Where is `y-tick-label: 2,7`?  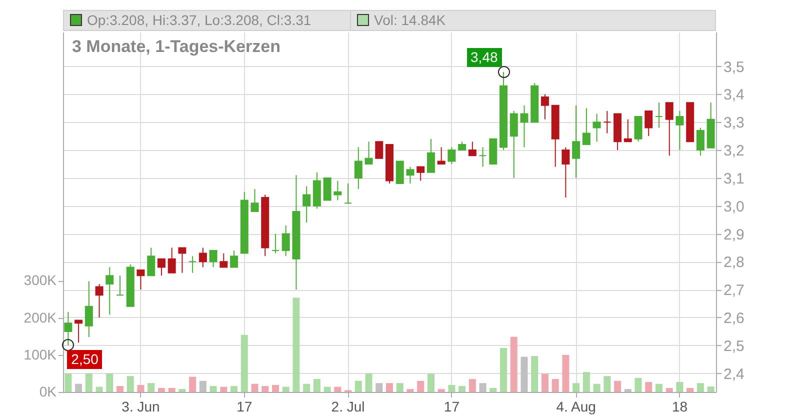
y-tick-label: 2,7 is located at coordinates (734, 291).